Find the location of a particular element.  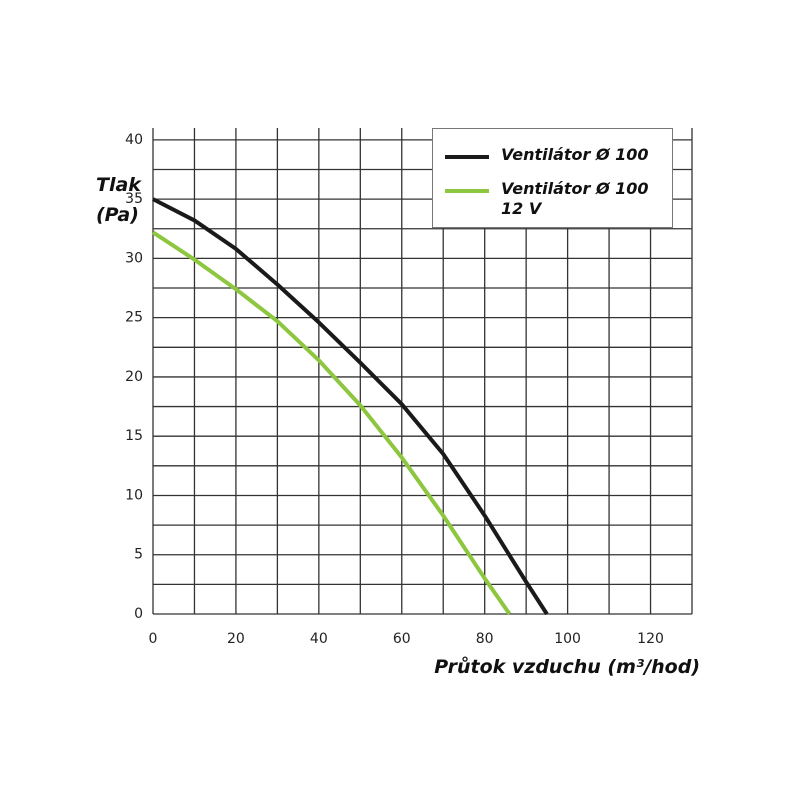

legend-item: Ventilátor Ø 100 12 V is located at coordinates (553, 199).